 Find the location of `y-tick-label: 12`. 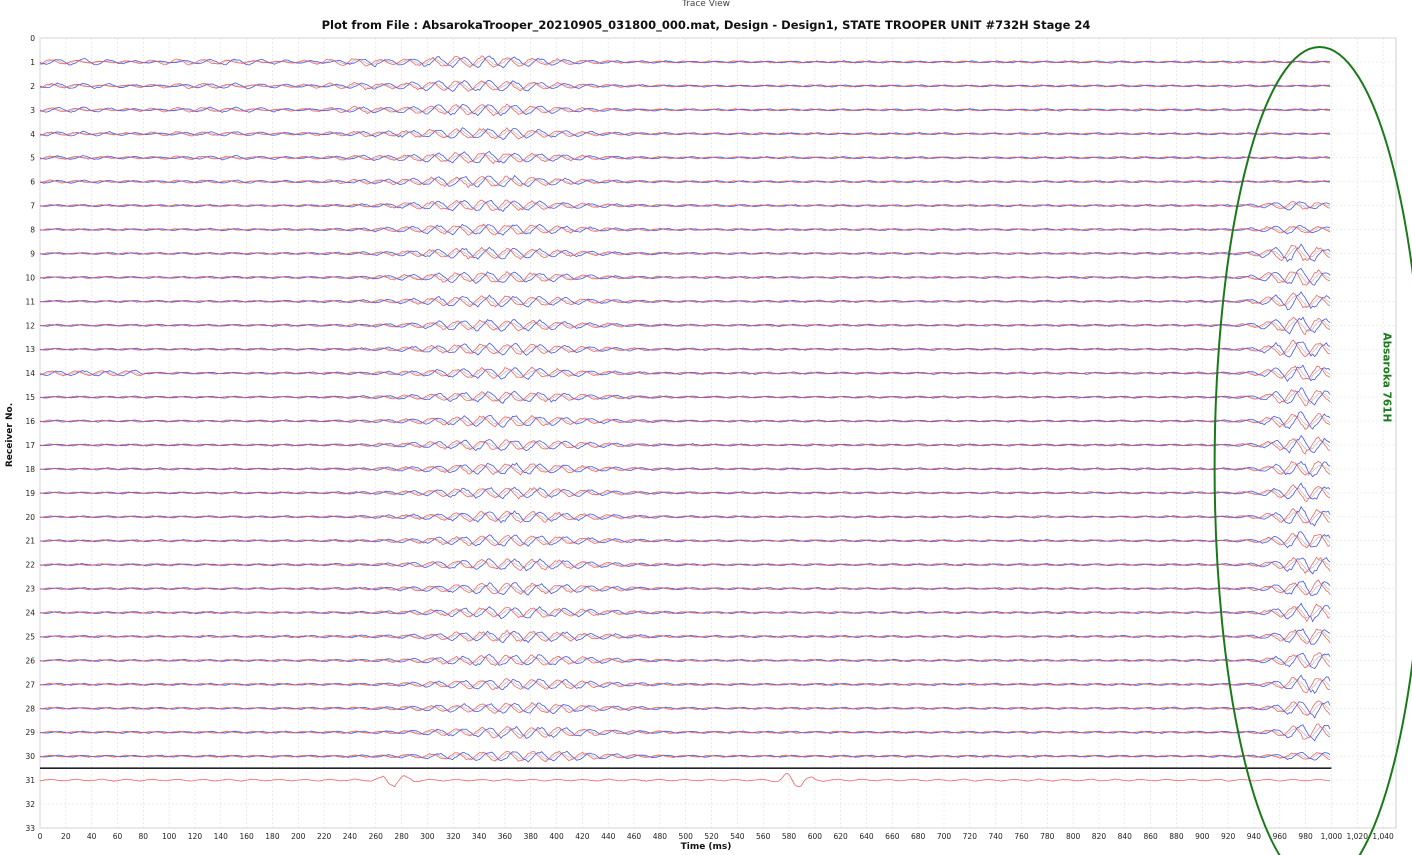

y-tick-label: 12 is located at coordinates (30, 325).